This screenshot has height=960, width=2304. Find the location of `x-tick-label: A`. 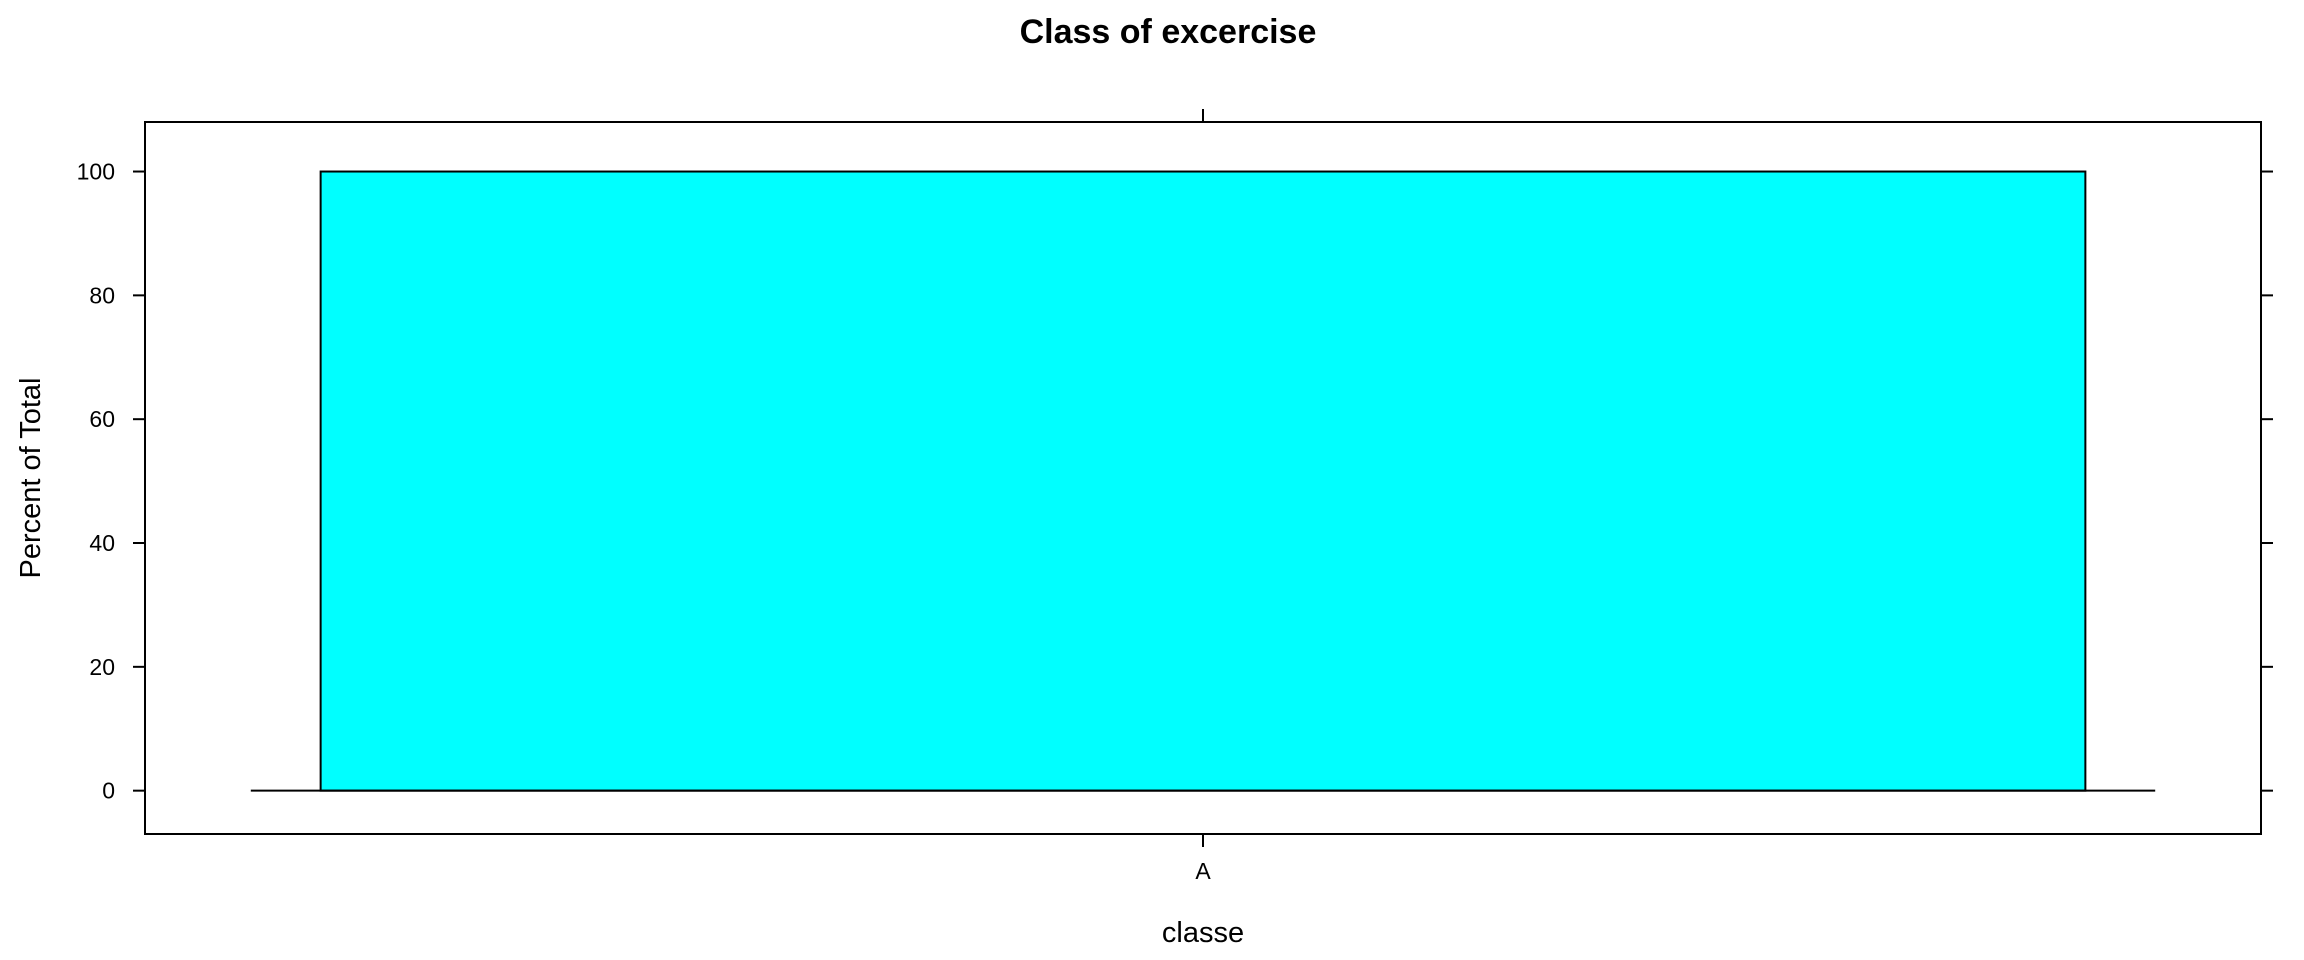

x-tick-label: A is located at coordinates (1203, 871).